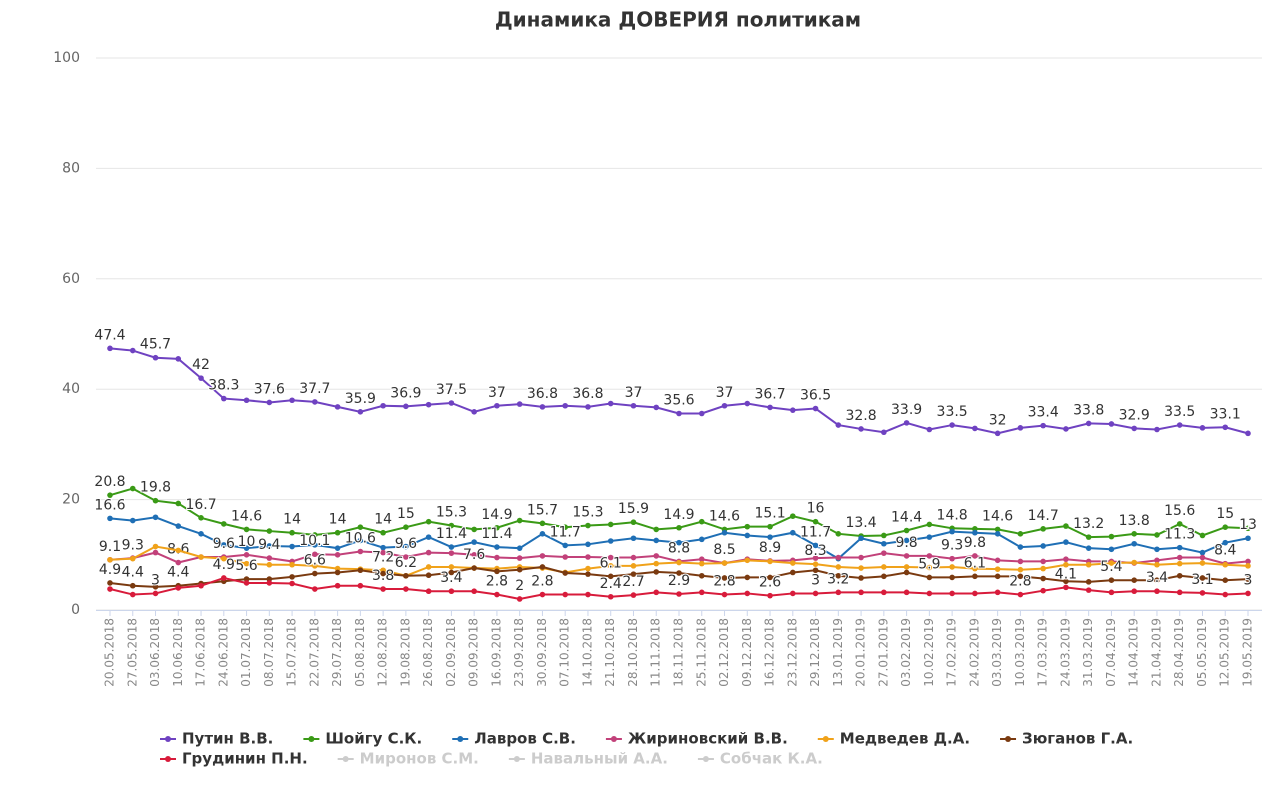 This screenshot has width=1280, height=791. Describe the element at coordinates (525, 739) in the screenshot. I see `legend-label: Лавров С.В.` at that location.